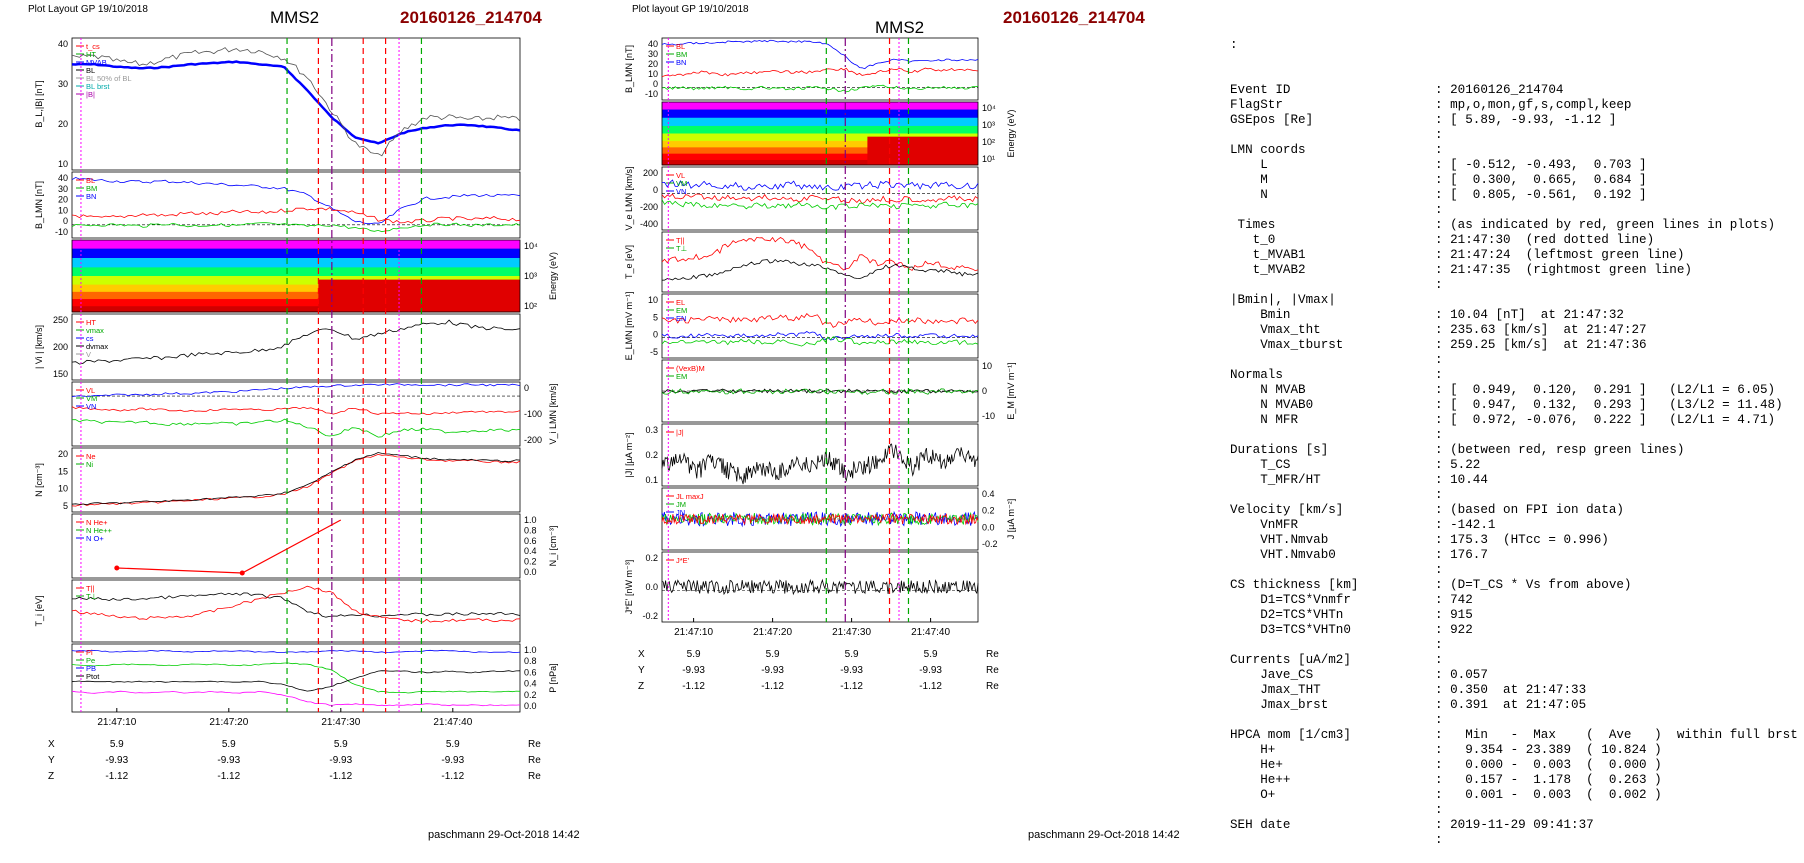 Image resolution: width=1804 pixels, height=863 pixels. I want to click on summary-value: : 20160126_214704, so click(1499, 90).